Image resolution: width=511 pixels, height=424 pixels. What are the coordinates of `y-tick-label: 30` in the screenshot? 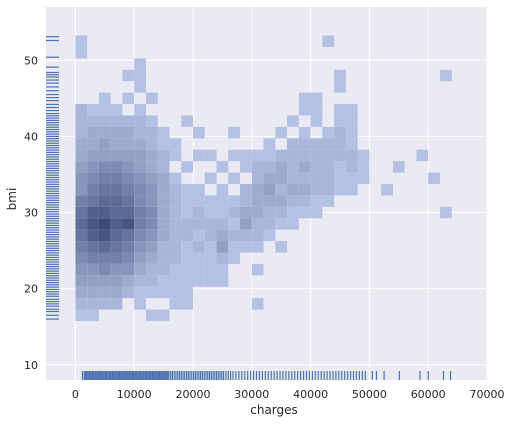 It's located at (31, 213).